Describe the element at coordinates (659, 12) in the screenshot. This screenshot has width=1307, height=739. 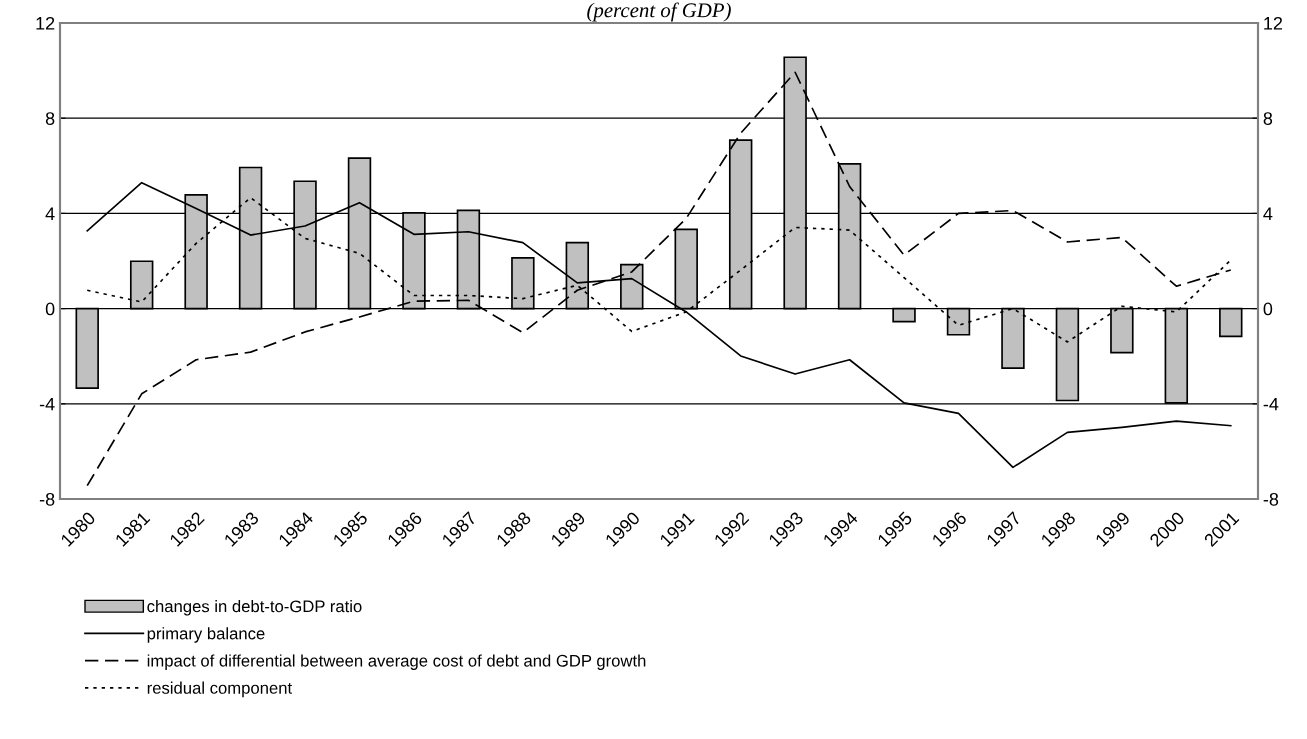
I see `chart-subtitle: (percent of GDP)` at that location.